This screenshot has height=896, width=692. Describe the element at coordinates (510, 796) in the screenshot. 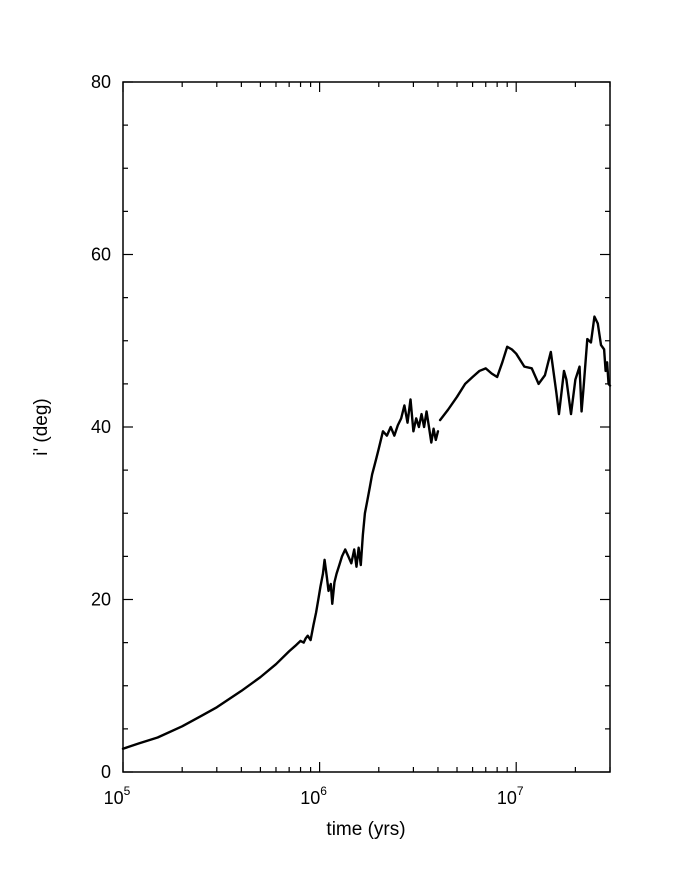

I see `x-tick-label: 10⁷` at that location.